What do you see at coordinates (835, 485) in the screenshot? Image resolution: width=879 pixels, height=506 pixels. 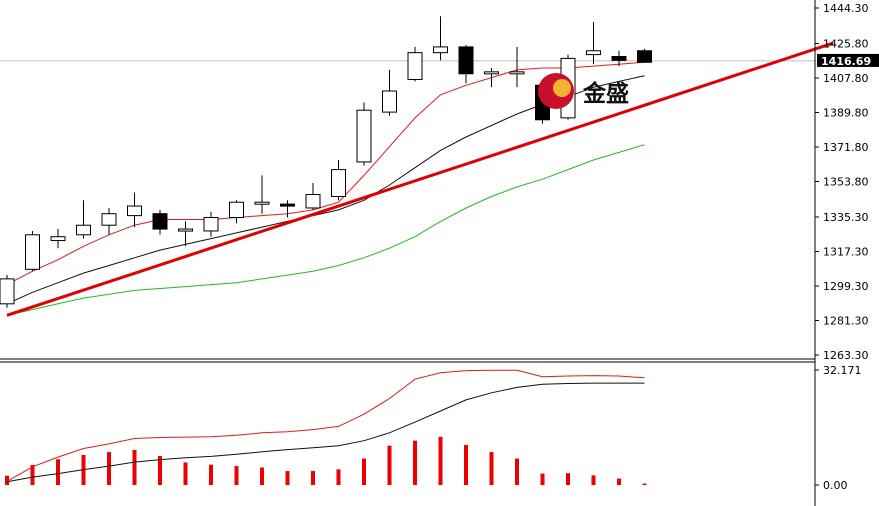 I see `indicator-tick-label: 0.00` at bounding box center [835, 485].